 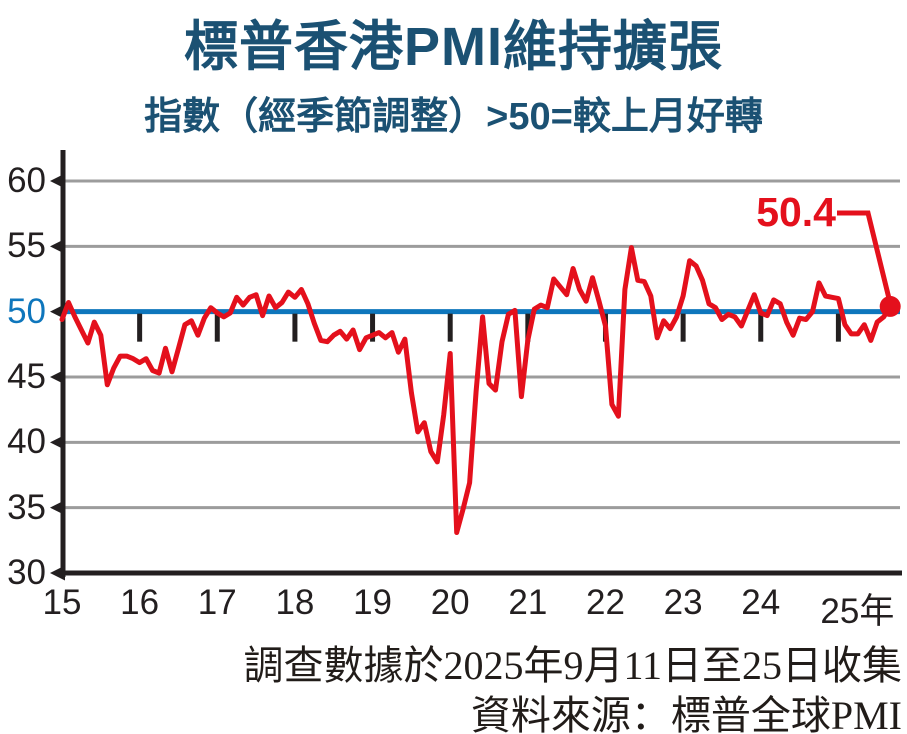 I want to click on y-axis-label: 40, so click(x=26, y=442).